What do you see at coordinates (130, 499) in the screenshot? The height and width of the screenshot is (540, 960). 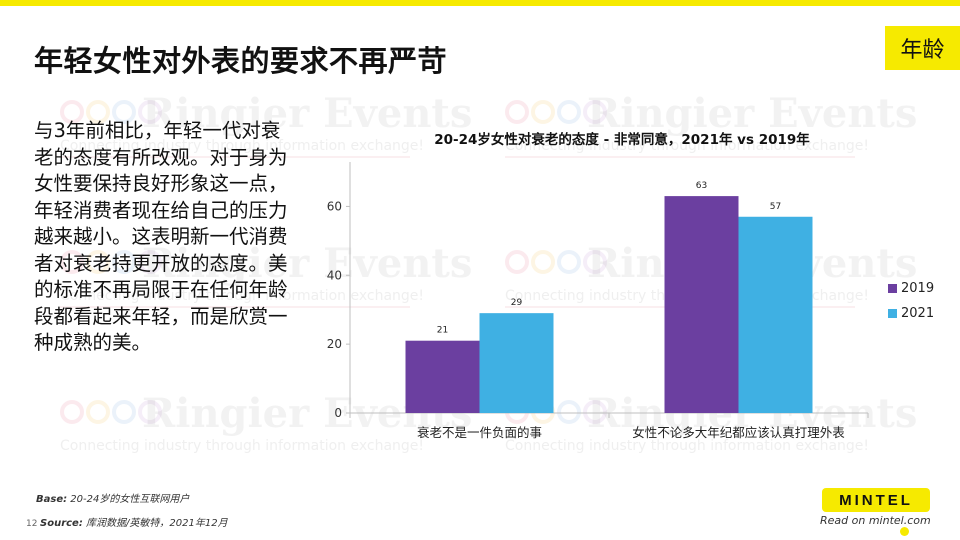 I see `base-text: 20-24岁的女性互联网用户` at bounding box center [130, 499].